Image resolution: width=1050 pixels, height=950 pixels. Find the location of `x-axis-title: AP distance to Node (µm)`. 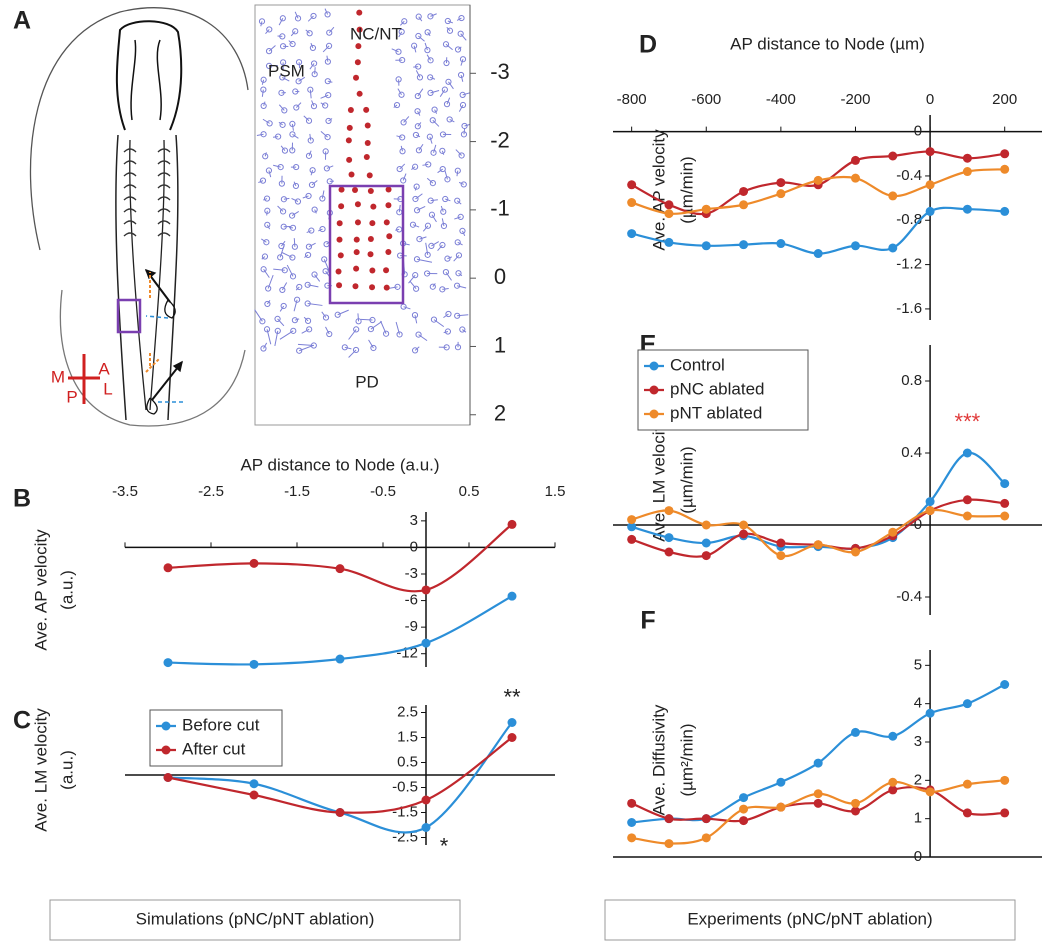

x-axis-title: AP distance to Node (µm) is located at coordinates (827, 43).